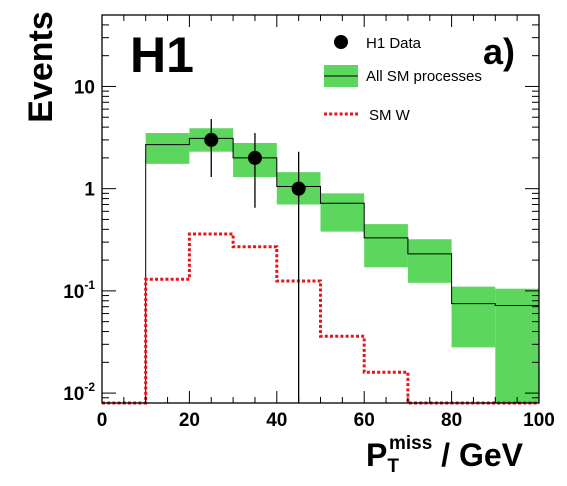 Image resolution: width=567 pixels, height=486 pixels. I want to click on x-tick-label: 60, so click(364, 420).